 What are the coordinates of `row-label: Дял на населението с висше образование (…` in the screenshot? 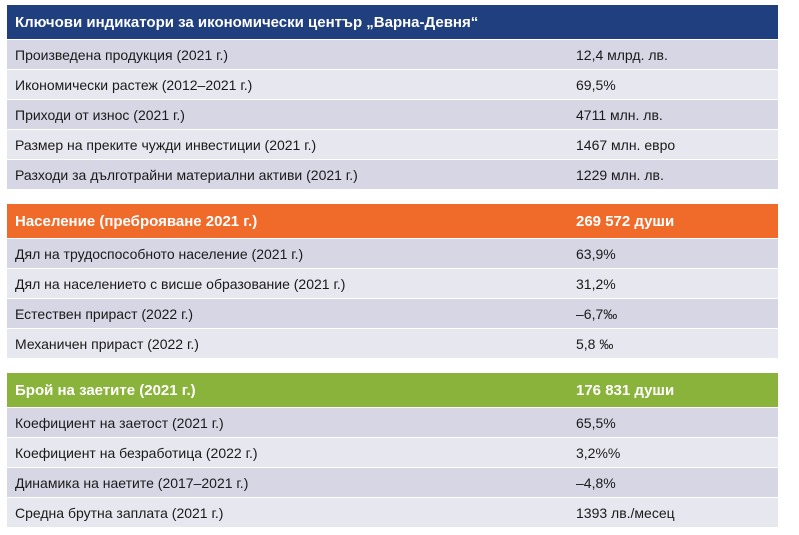 It's located at (180, 283).